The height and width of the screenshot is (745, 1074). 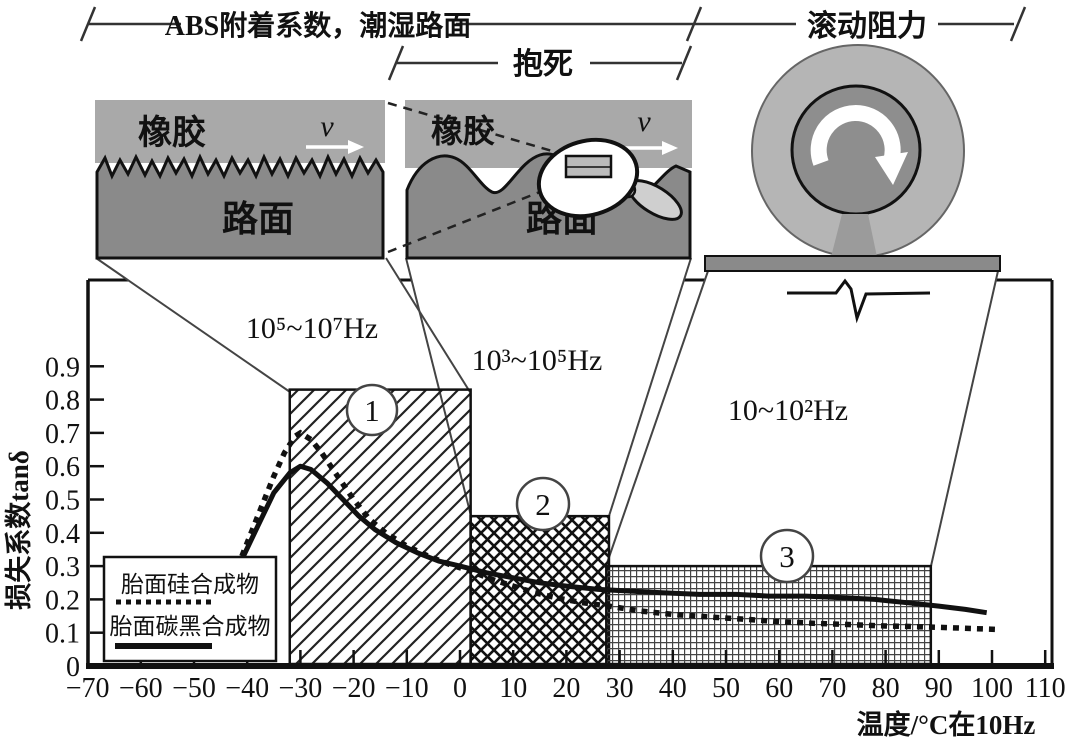 I want to click on x-tick-label: 30, so click(x=620, y=688).